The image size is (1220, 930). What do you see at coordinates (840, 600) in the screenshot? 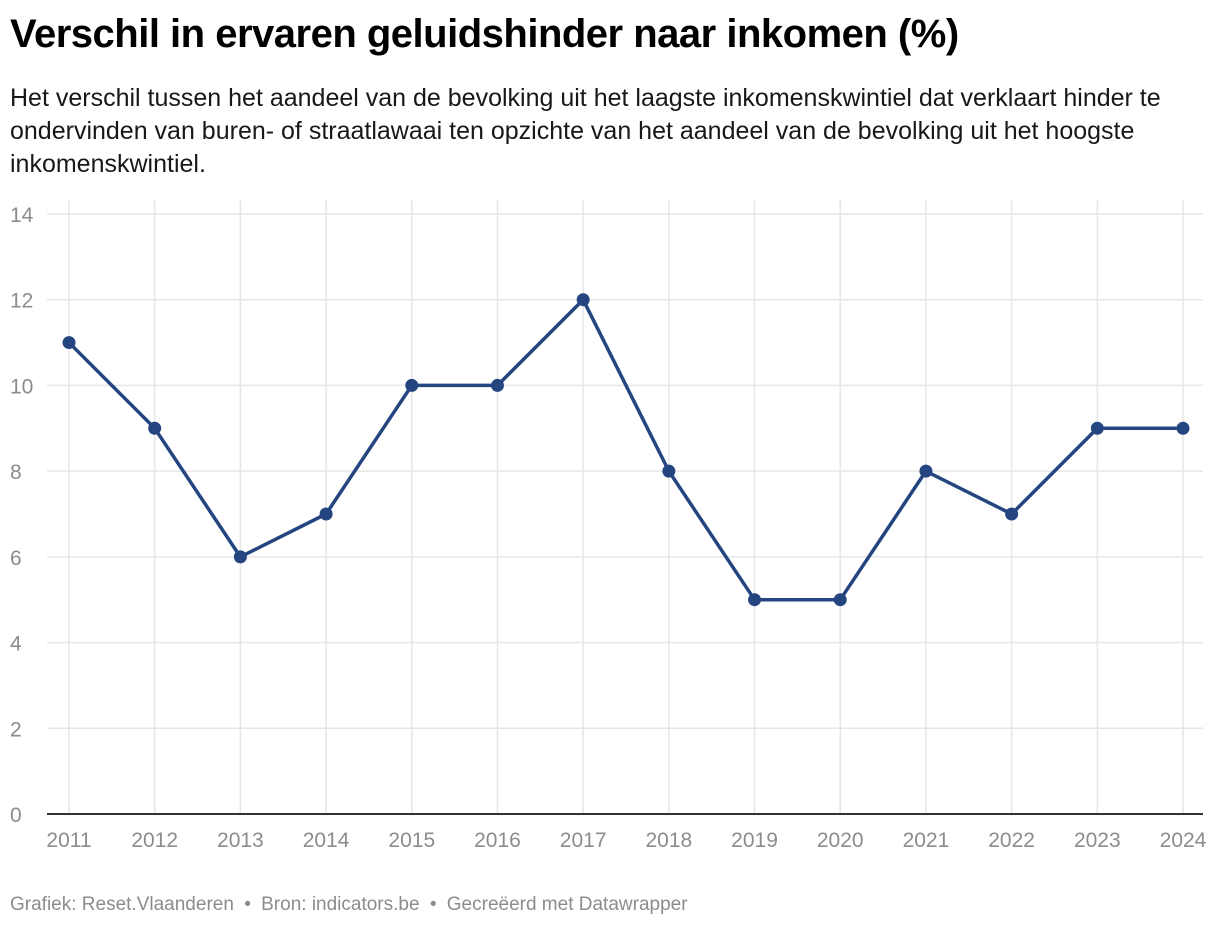
I see `data-point-2020` at bounding box center [840, 600].